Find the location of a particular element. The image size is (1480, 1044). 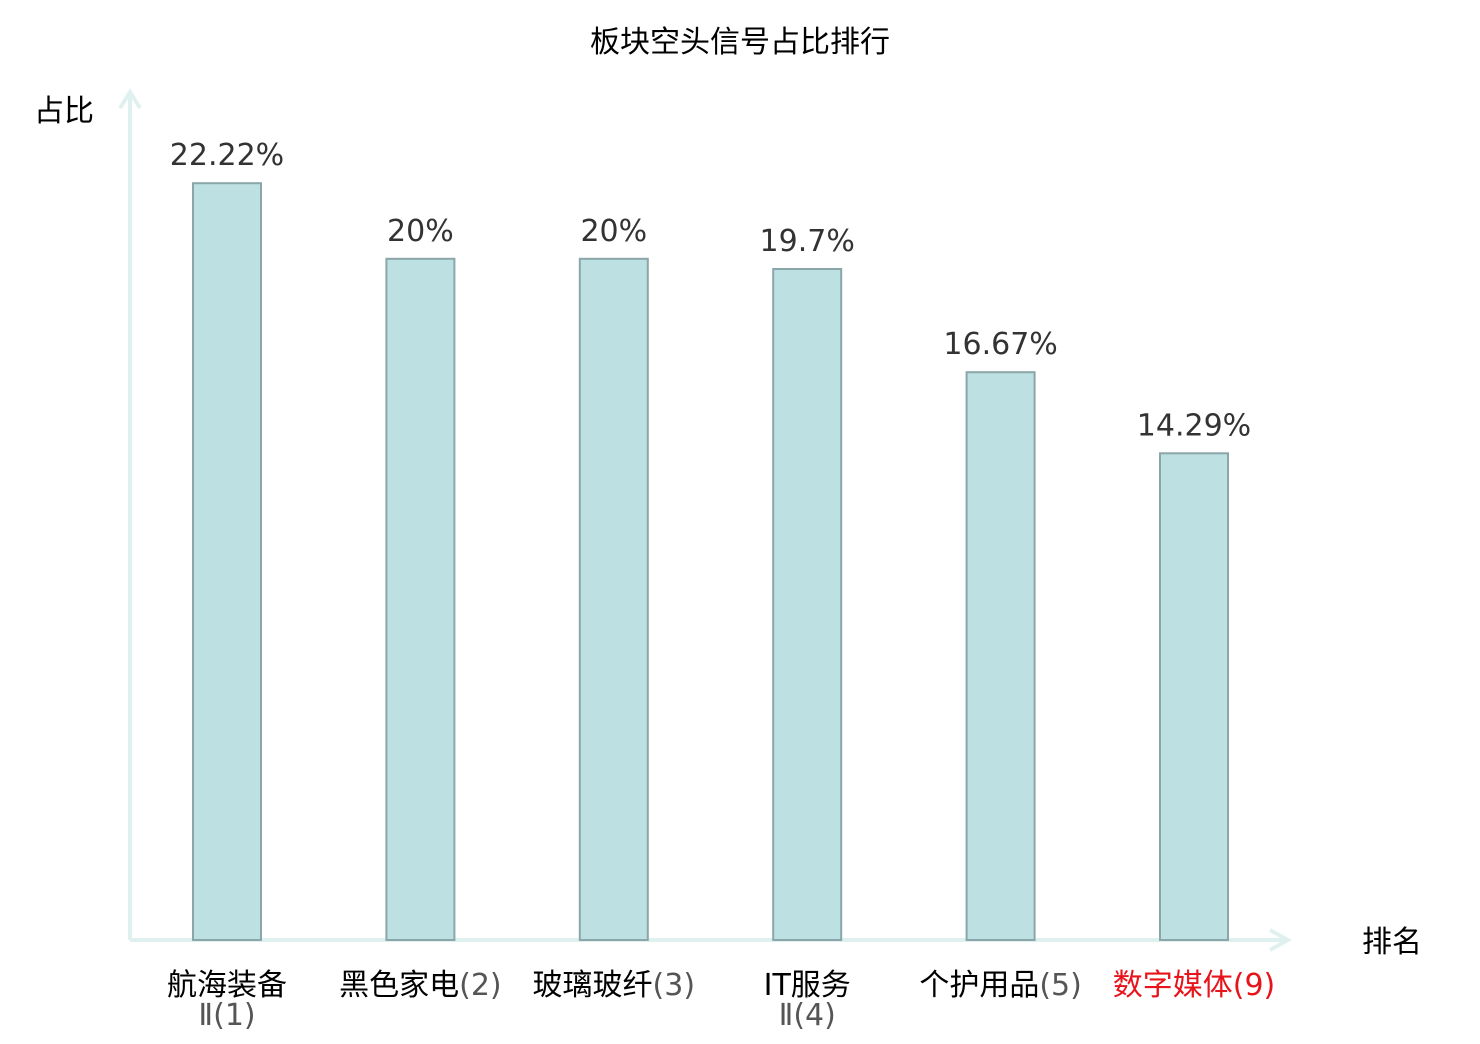

value-label: 16.67% is located at coordinates (1000, 344).